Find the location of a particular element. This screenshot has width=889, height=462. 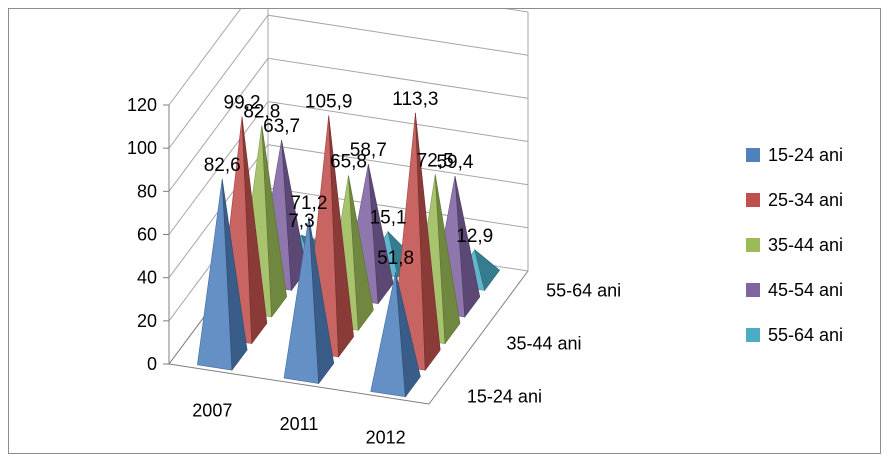

data-label: 71,2 is located at coordinates (308, 203).